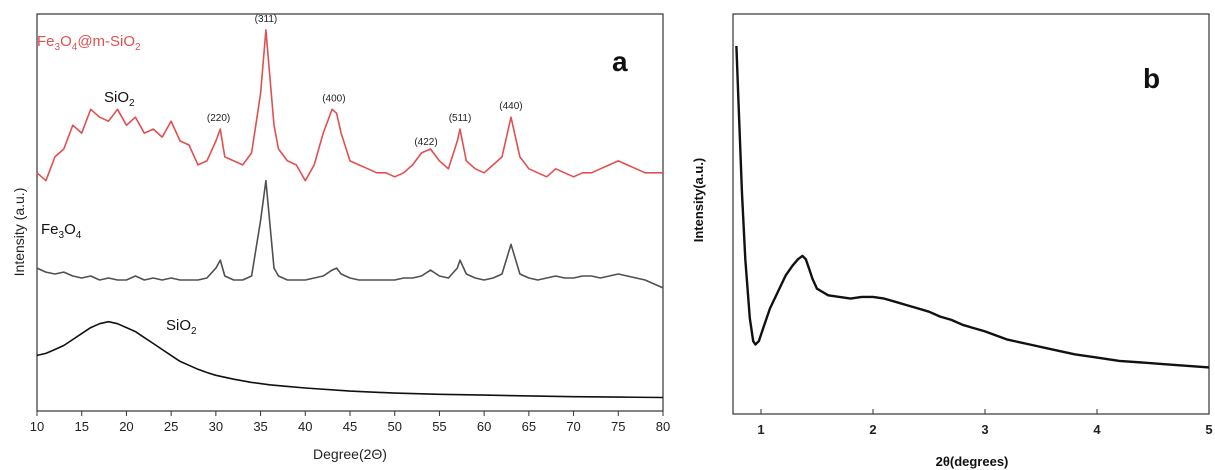  I want to click on x-tick-label: 15, so click(81, 426).